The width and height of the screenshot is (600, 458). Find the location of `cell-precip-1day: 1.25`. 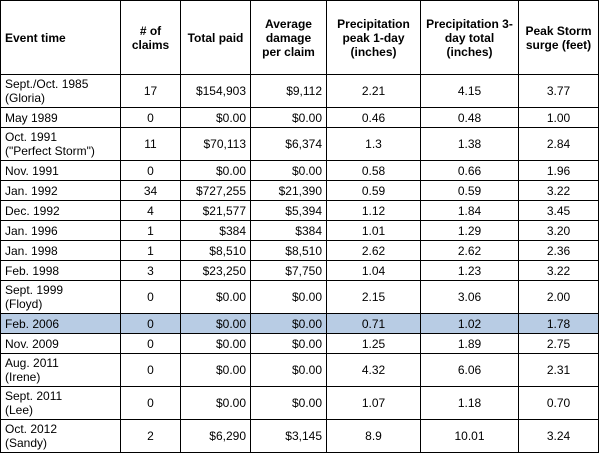

cell-precip-1day: 1.25 is located at coordinates (373, 343).